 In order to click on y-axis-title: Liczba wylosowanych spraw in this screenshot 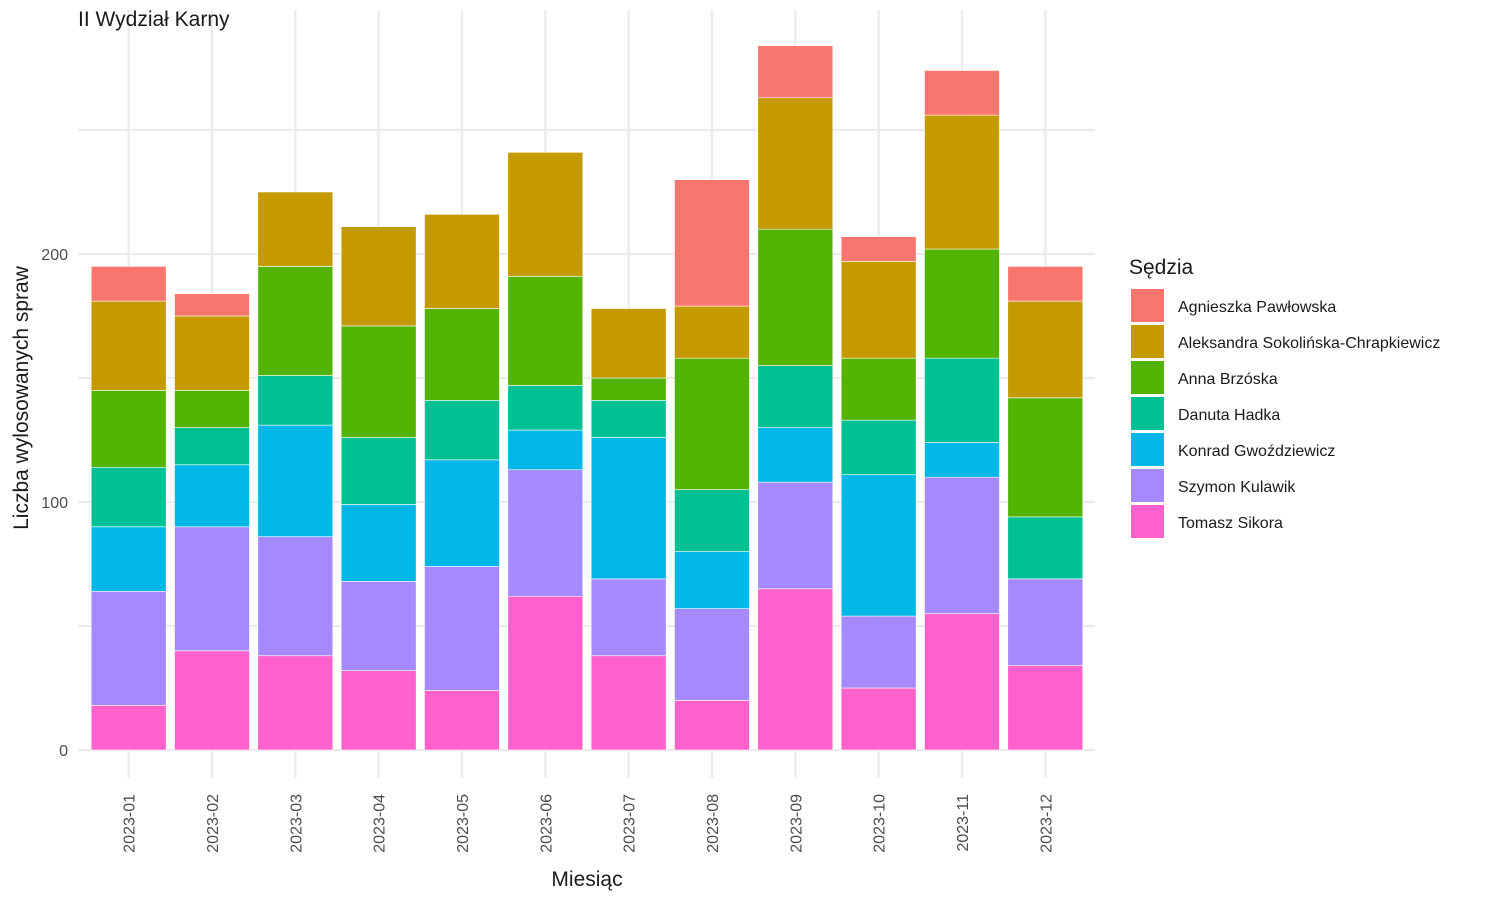, I will do `click(21, 397)`.